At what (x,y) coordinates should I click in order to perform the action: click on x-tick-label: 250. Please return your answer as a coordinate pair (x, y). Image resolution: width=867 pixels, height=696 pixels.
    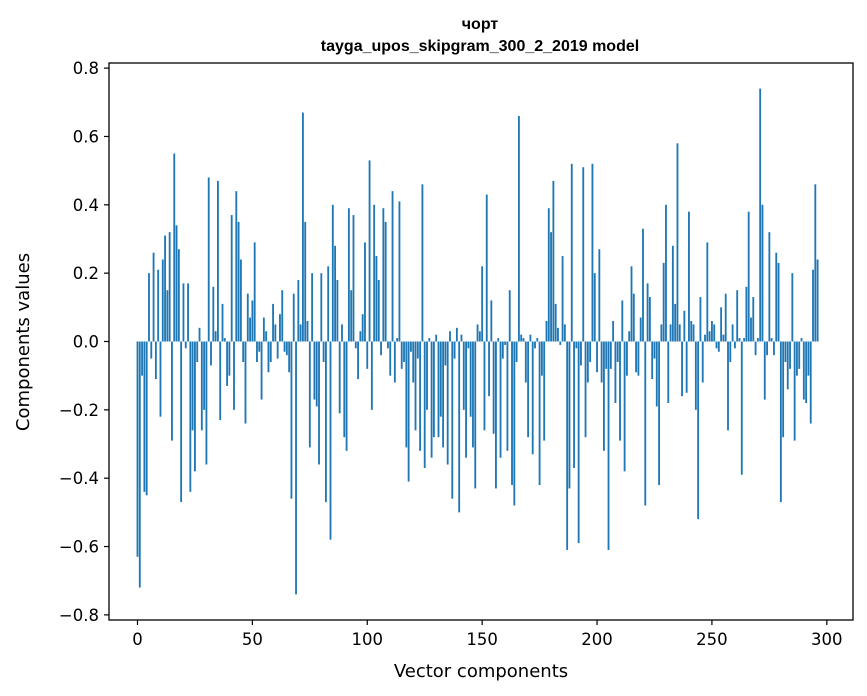
    Looking at the image, I should click on (712, 639).